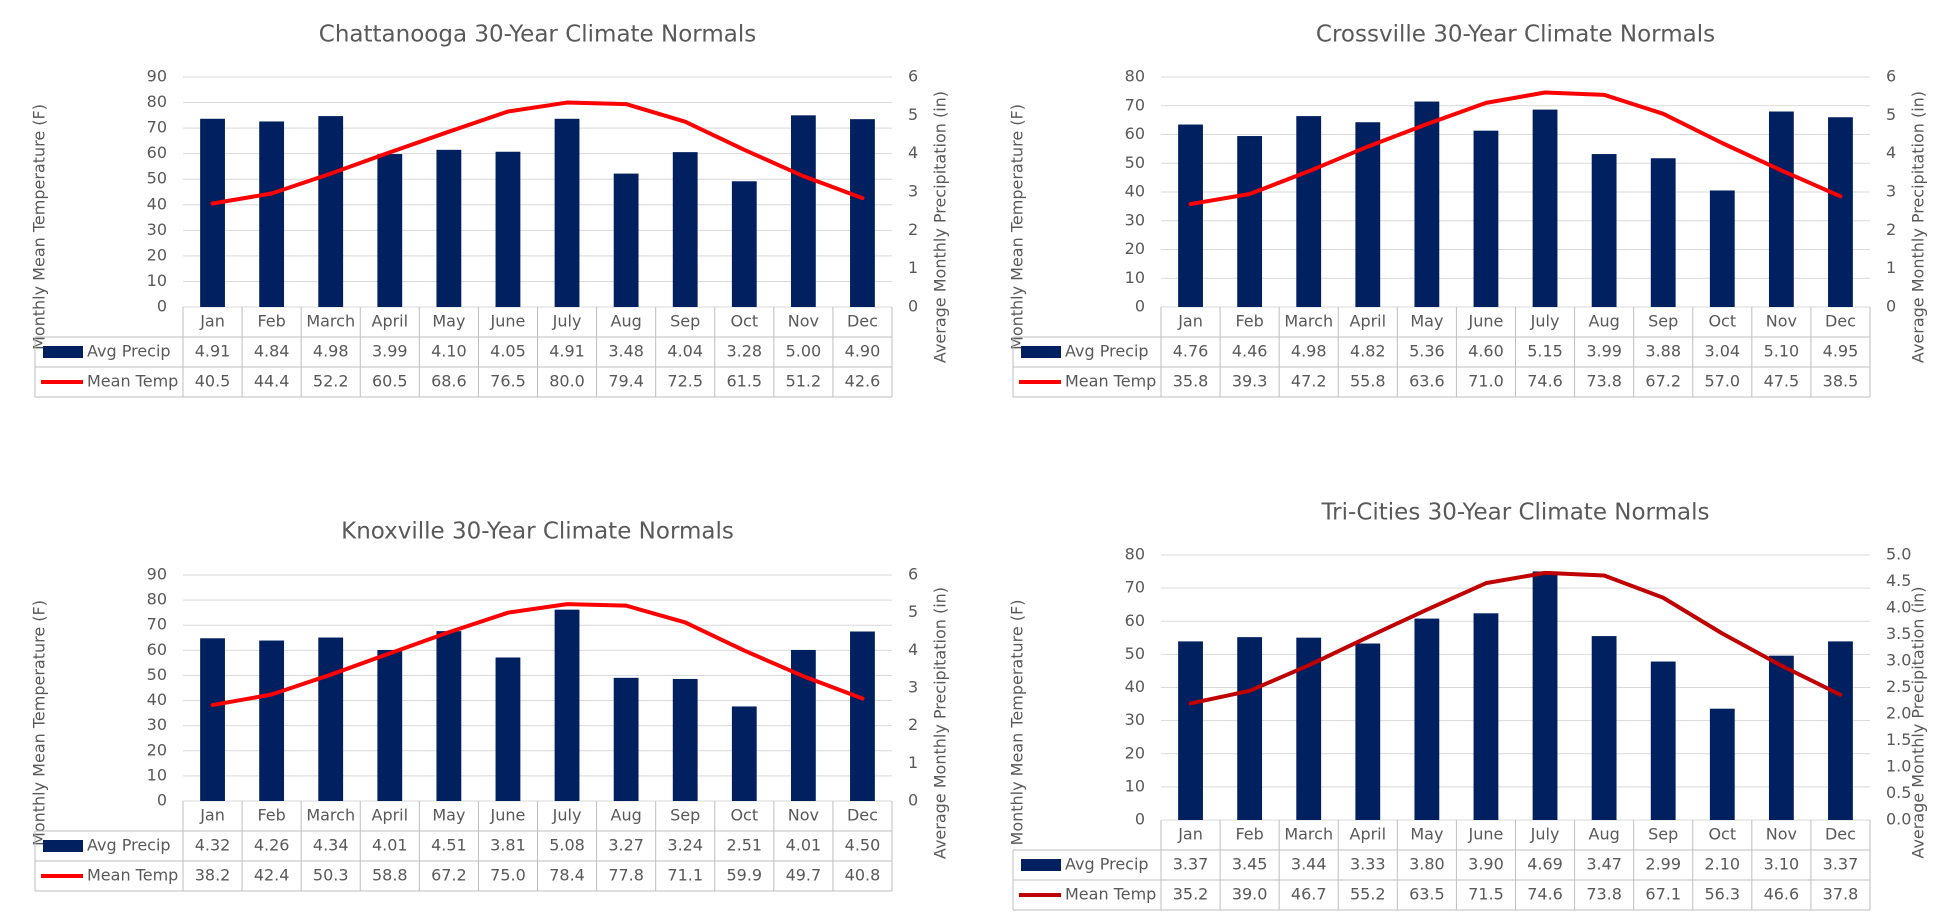  What do you see at coordinates (1486, 351) in the screenshot?
I see `table-value: 4.60` at bounding box center [1486, 351].